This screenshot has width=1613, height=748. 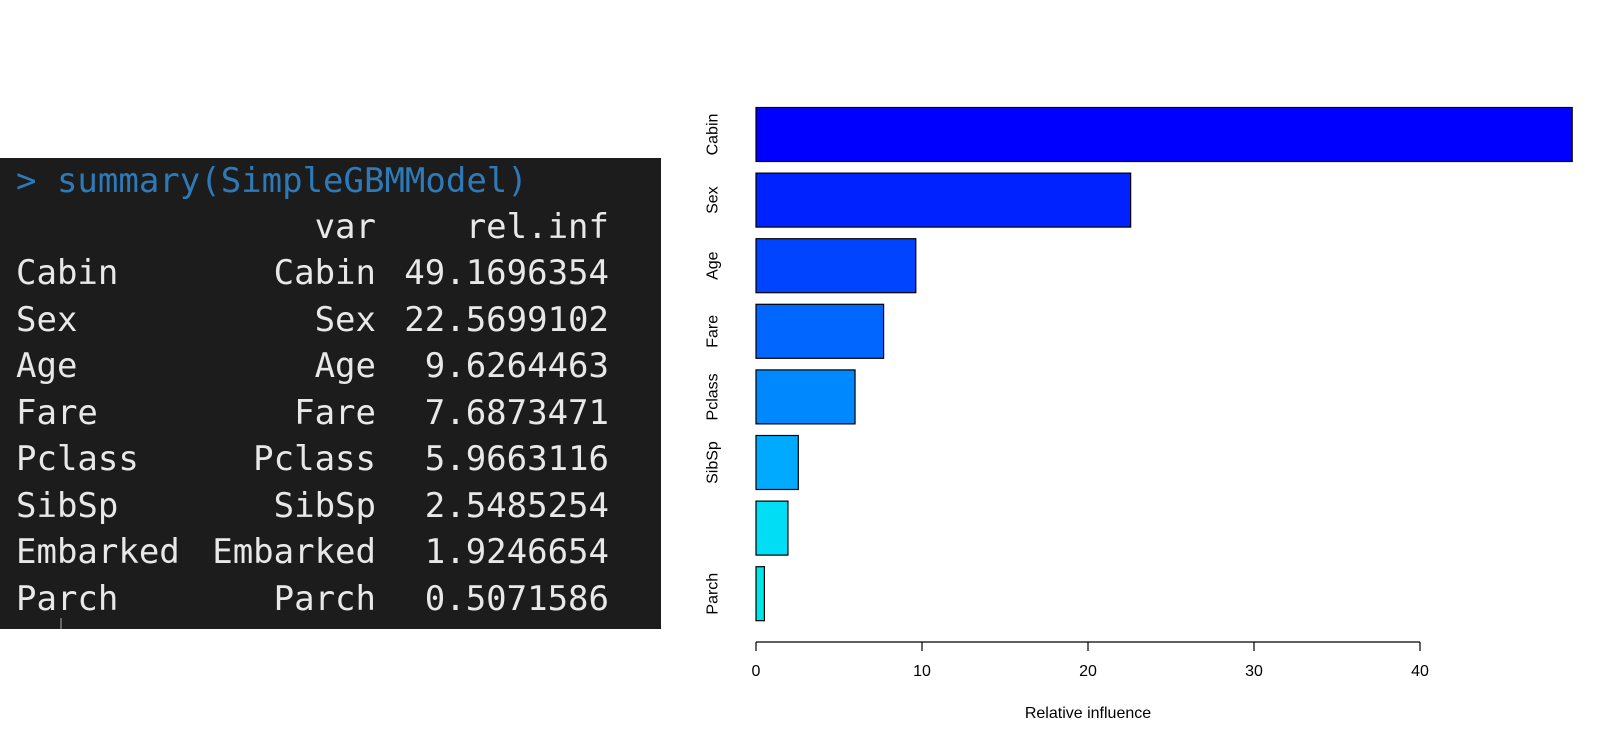 What do you see at coordinates (756, 671) in the screenshot?
I see `x-tick-label: 0` at bounding box center [756, 671].